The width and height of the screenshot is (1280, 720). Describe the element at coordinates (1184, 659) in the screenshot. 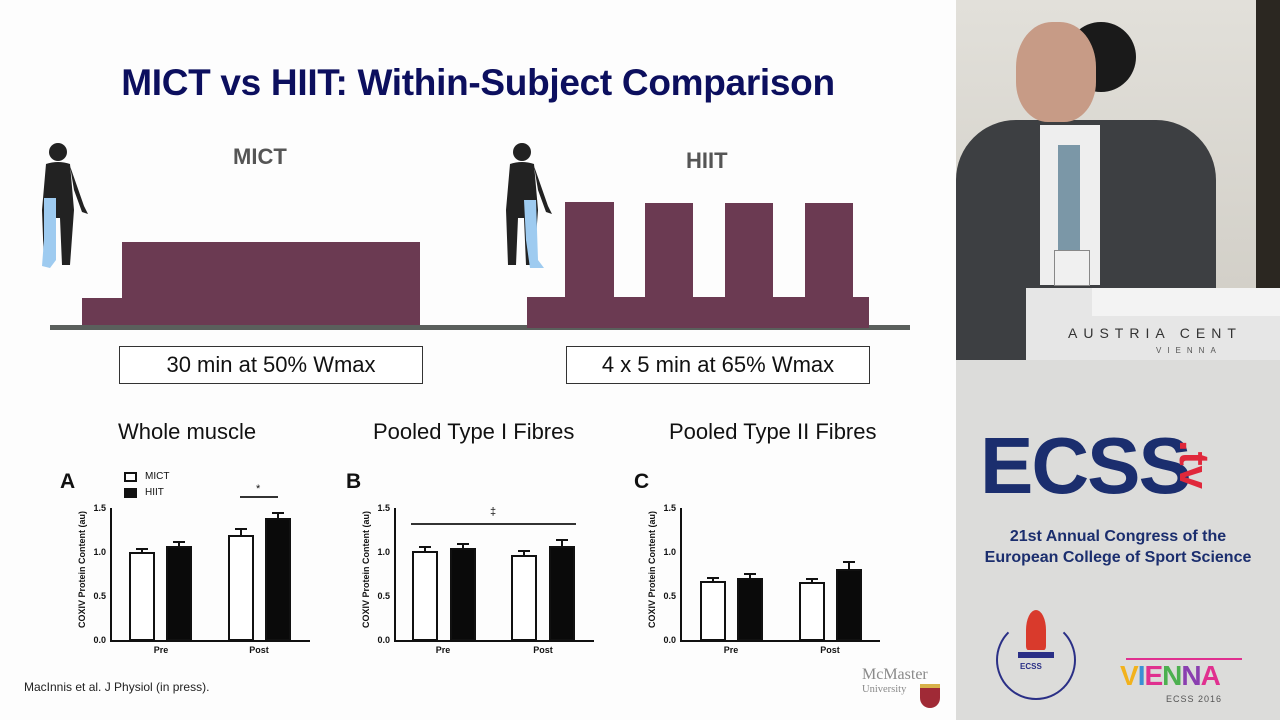

I see `vienna-skyline-line` at that location.